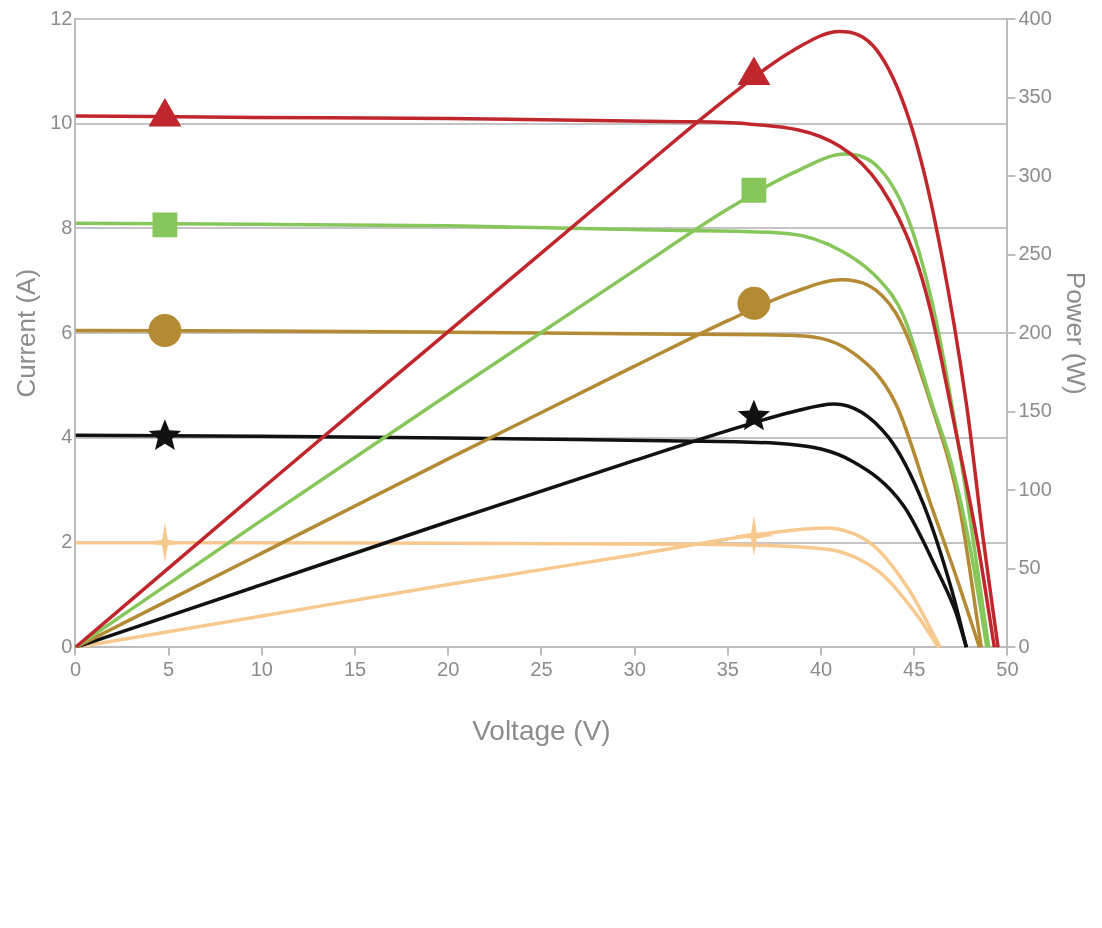 The height and width of the screenshot is (928, 1102). I want to click on y2-tick-label: 100, so click(1035, 488).